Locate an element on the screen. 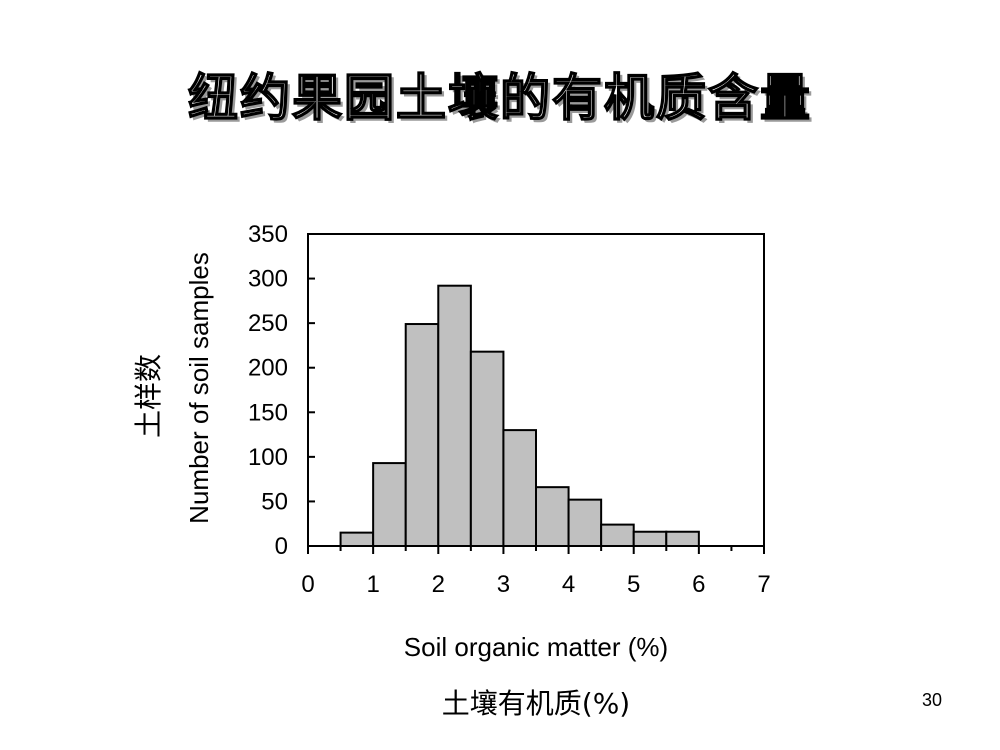  x-axis-title-cn: 土壤有机质(%) is located at coordinates (536, 703).